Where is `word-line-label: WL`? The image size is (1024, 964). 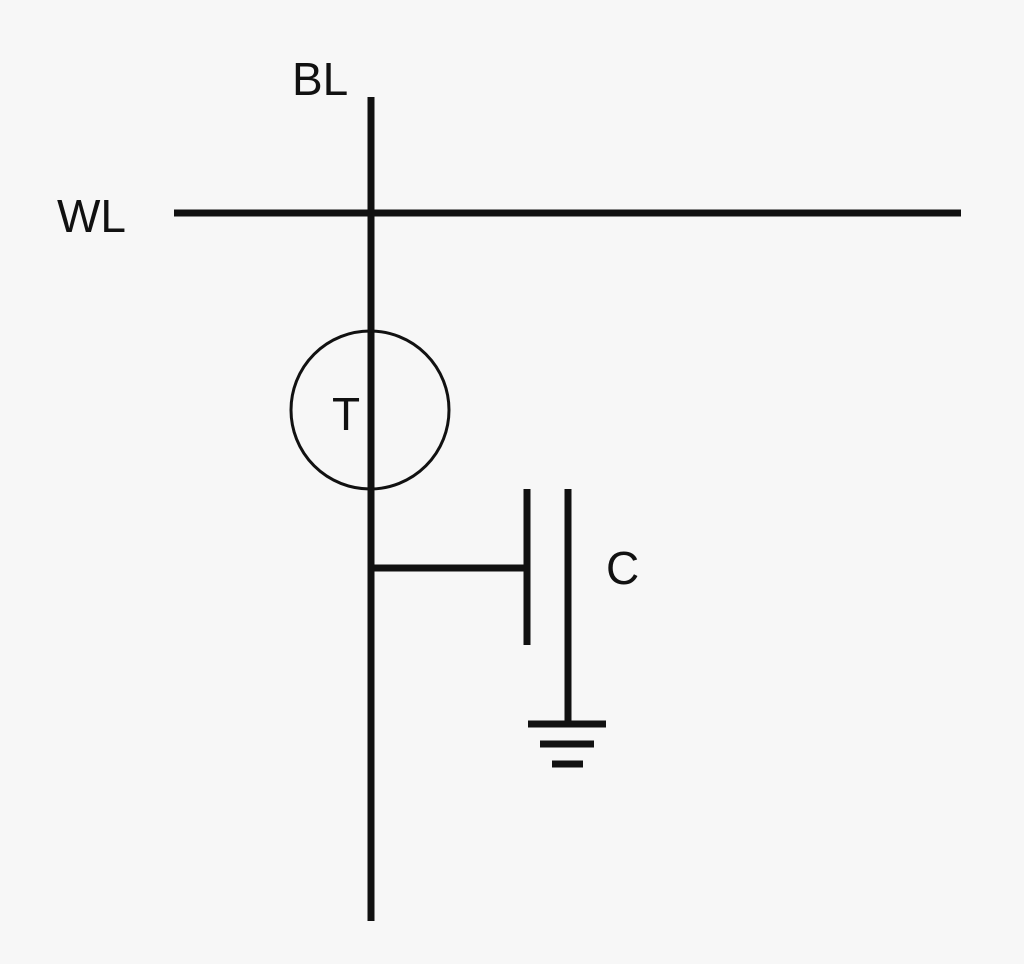 word-line-label: WL is located at coordinates (91, 216).